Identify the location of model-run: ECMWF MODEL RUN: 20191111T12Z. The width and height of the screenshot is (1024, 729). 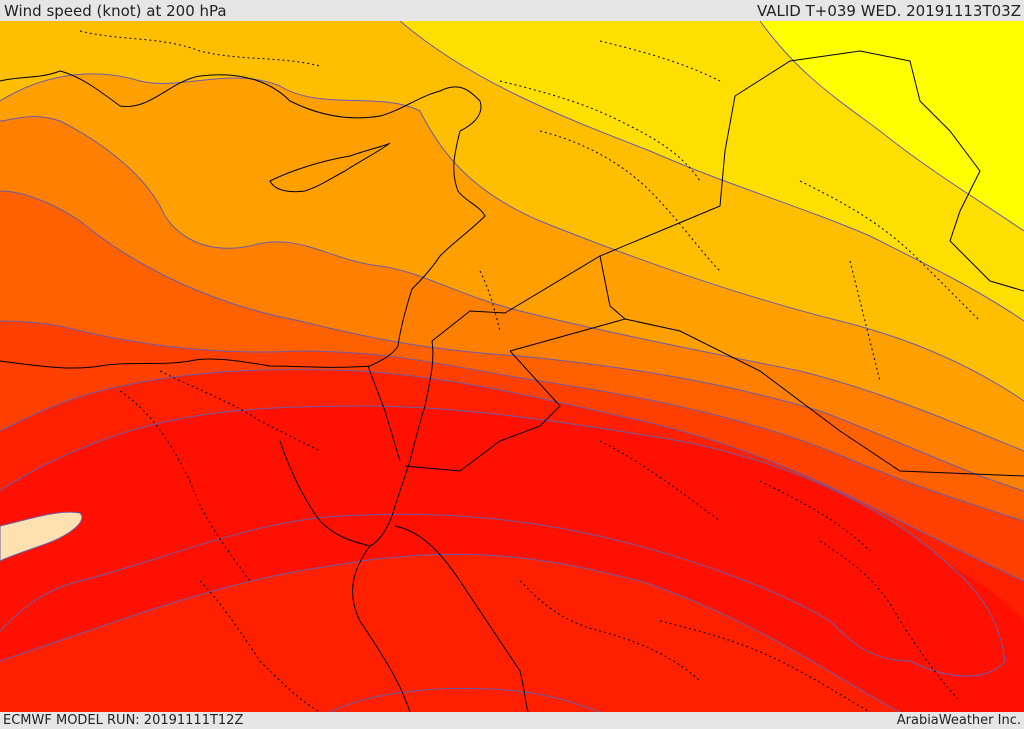
(123, 720).